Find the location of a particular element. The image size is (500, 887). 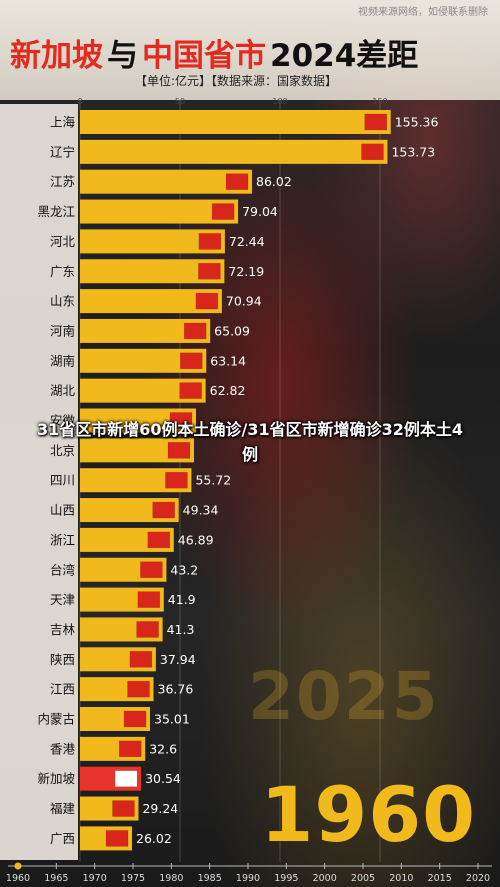

value-label: 153.73 is located at coordinates (413, 151).